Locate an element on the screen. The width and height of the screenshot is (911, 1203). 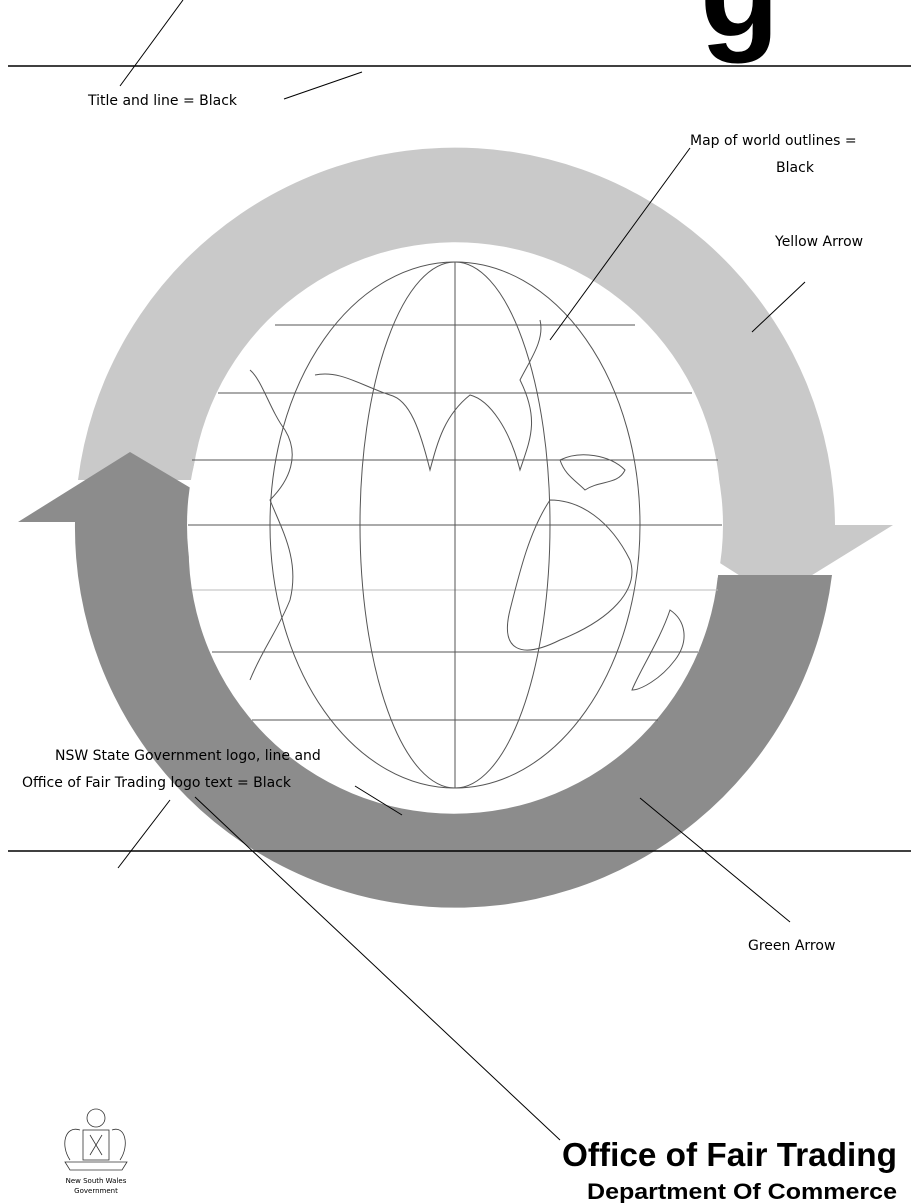
office-title: Office of Fair Trading is located at coordinates (729, 1154).